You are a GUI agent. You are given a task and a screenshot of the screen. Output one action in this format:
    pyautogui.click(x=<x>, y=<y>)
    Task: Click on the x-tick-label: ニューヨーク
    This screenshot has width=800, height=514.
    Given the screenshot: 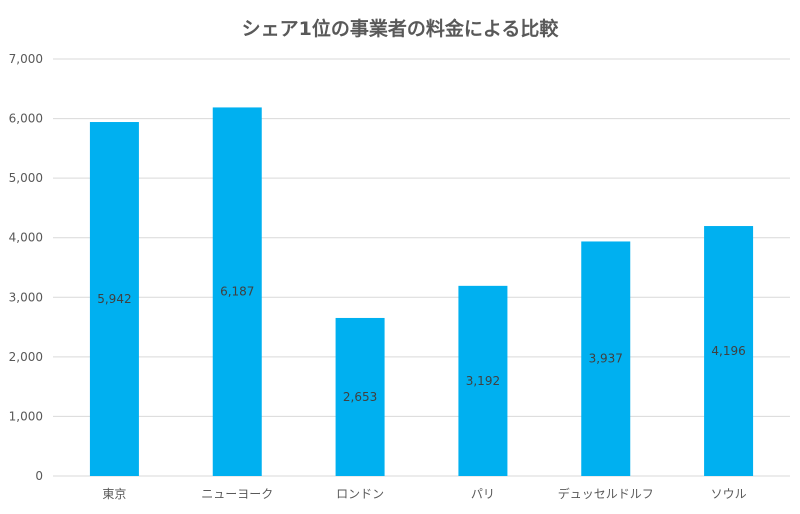 What is the action you would take?
    pyautogui.click(x=237, y=494)
    